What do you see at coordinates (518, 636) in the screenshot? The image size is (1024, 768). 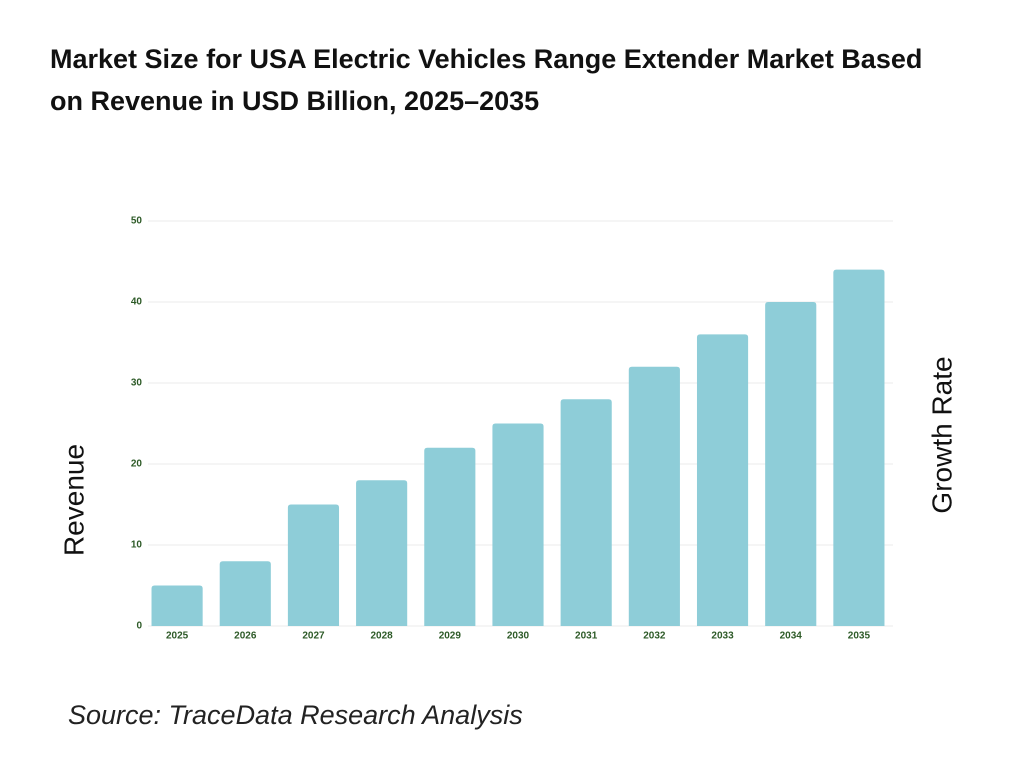 I see `x-tick-label: 2030` at bounding box center [518, 636].